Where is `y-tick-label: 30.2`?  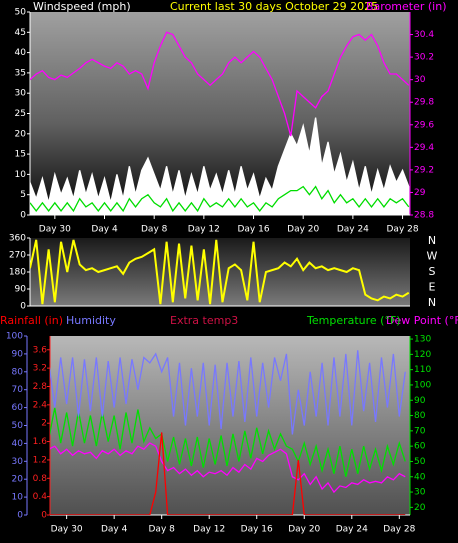
y-tick-label: 30.2 is located at coordinates (424, 58).